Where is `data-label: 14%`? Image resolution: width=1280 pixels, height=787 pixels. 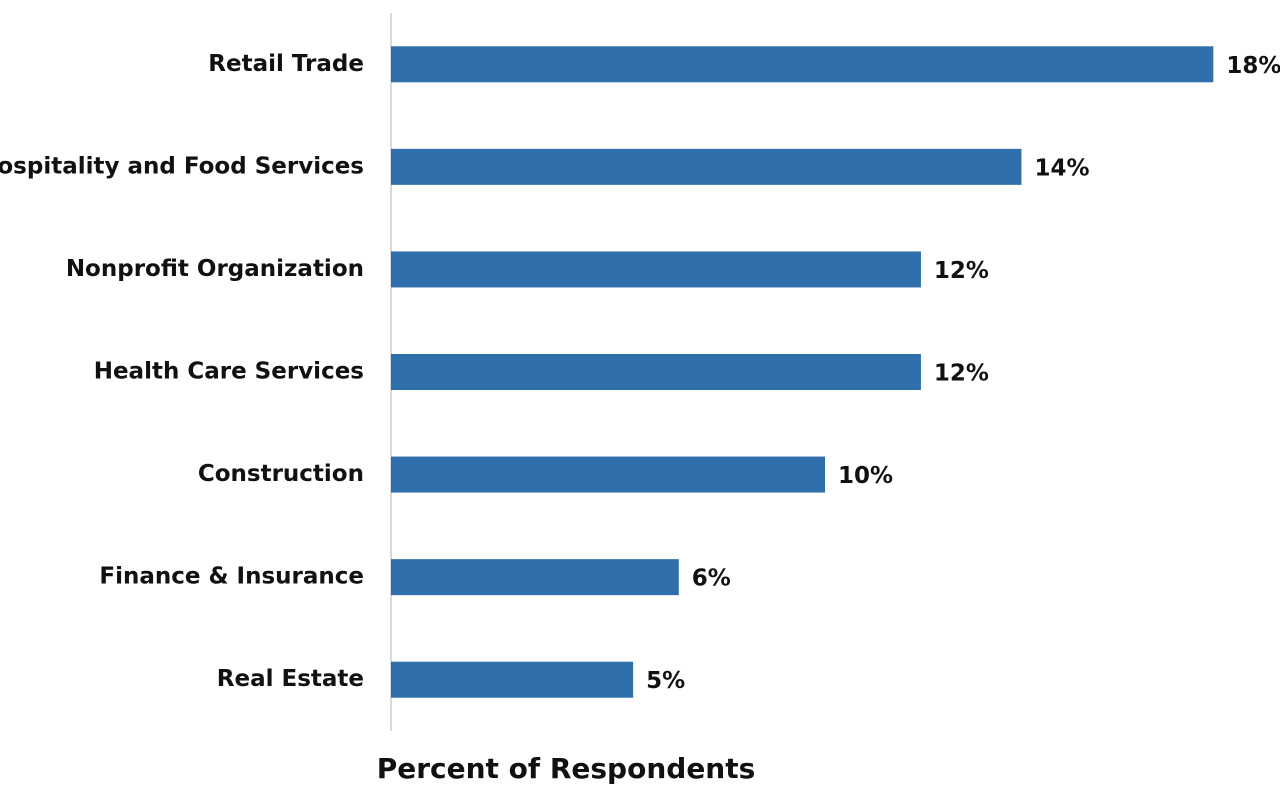
data-label: 14% is located at coordinates (1061, 168).